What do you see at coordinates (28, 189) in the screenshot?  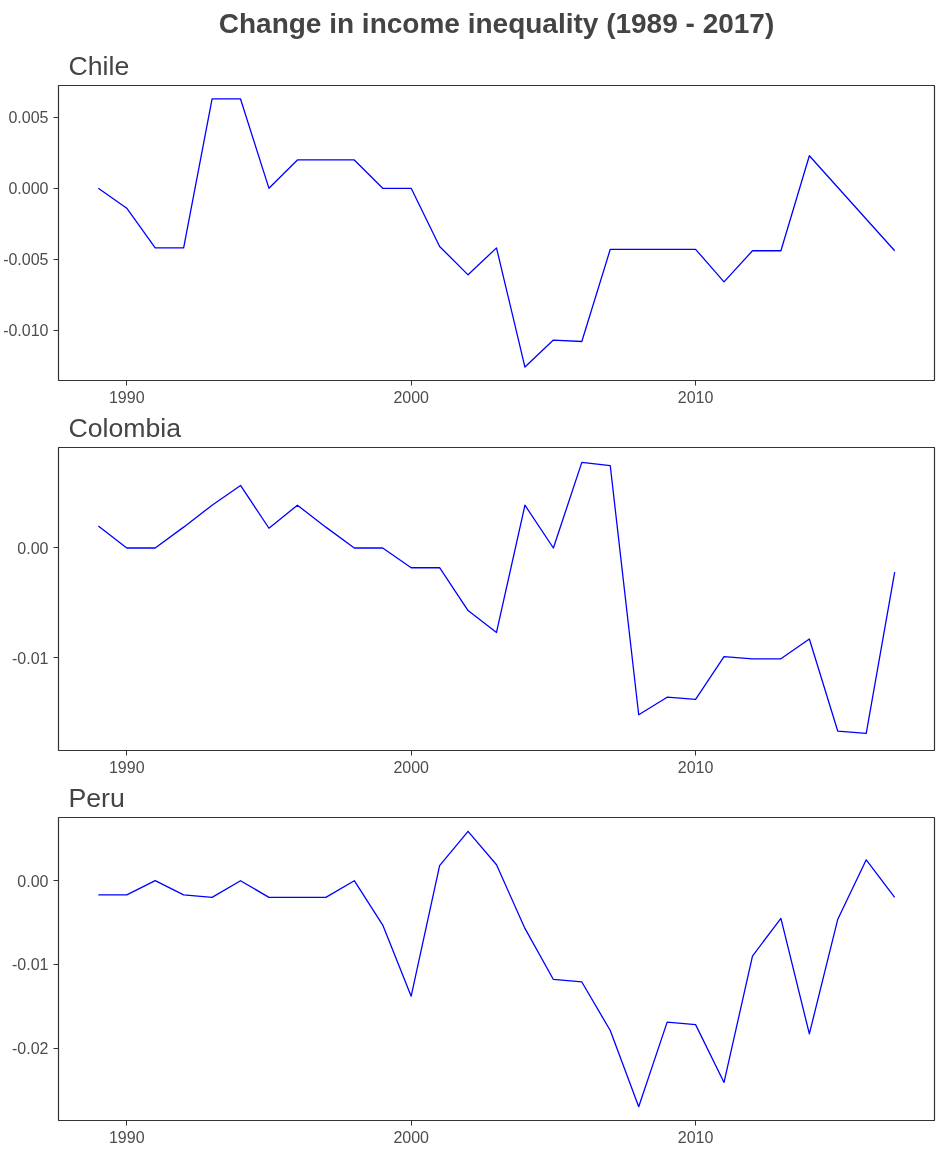 I see `y-tick-label: 0.000` at bounding box center [28, 189].